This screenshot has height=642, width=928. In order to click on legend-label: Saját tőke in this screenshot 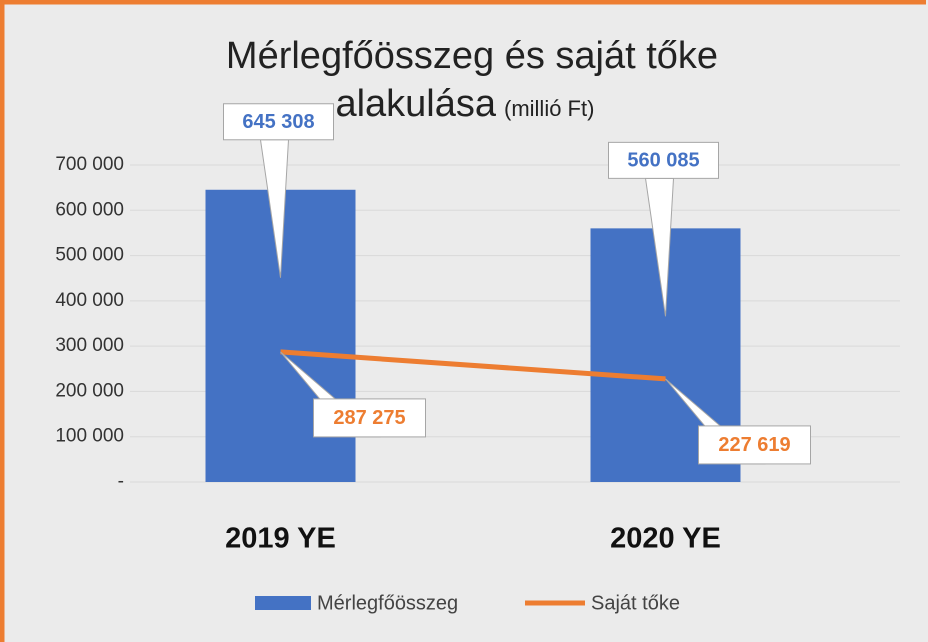, I will do `click(635, 603)`.